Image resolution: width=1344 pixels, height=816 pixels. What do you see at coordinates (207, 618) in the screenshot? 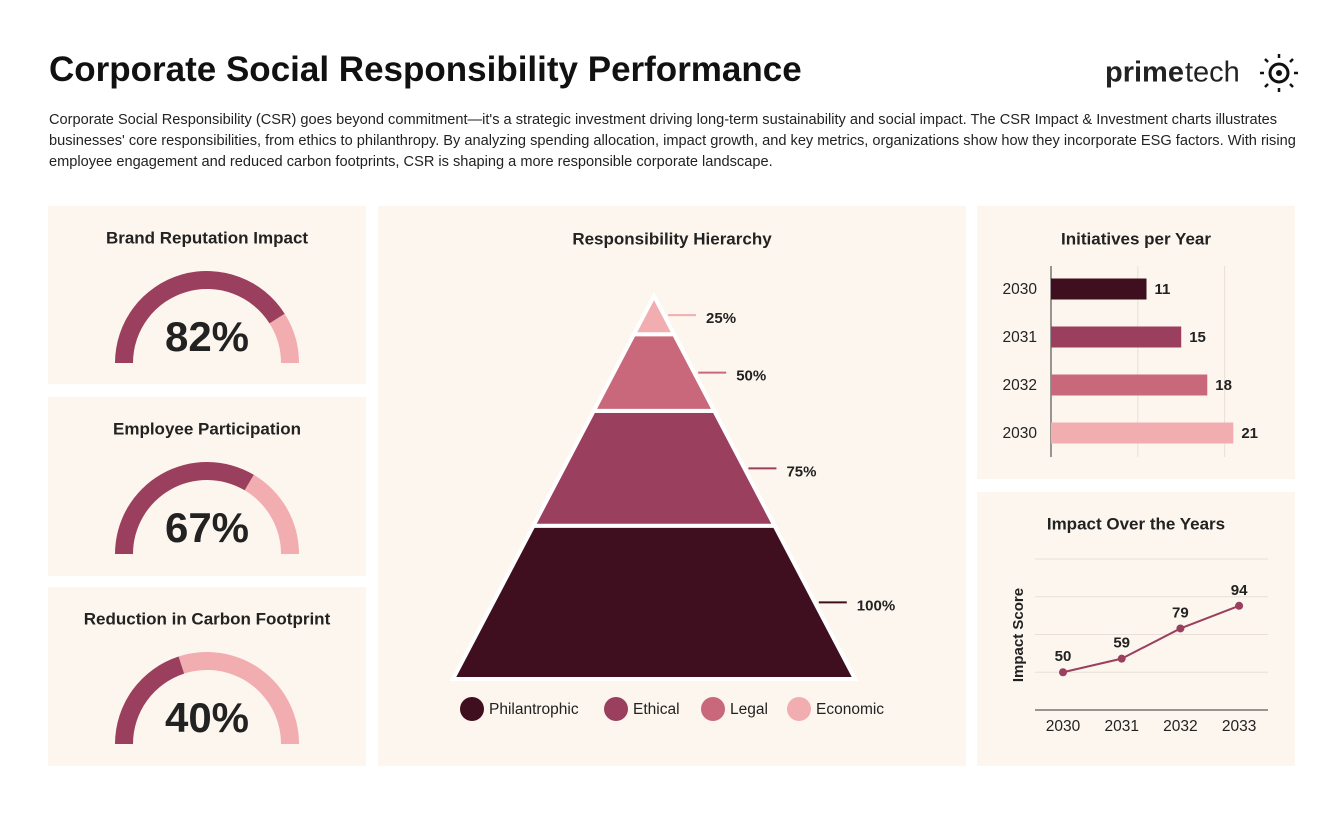
I see `chart-title: Reduction in Carbon Footprint` at bounding box center [207, 618].